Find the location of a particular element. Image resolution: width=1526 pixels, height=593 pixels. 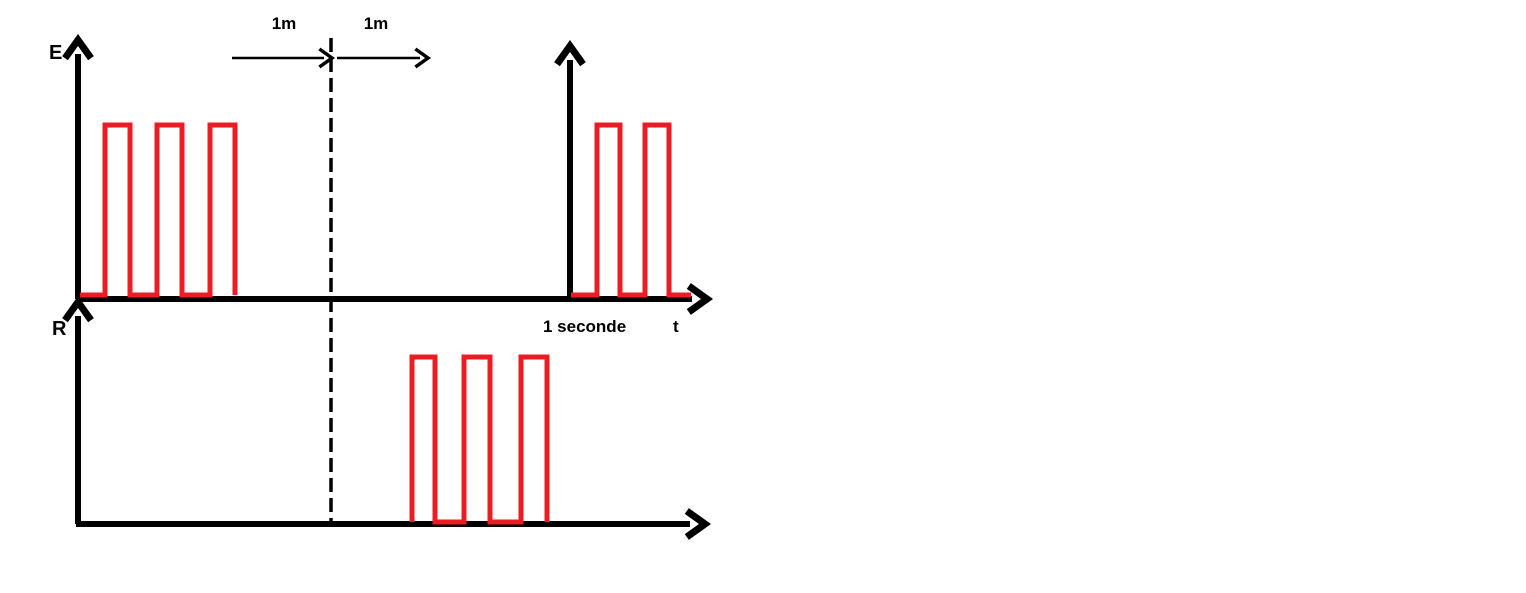

time-axis-label: t is located at coordinates (676, 326).